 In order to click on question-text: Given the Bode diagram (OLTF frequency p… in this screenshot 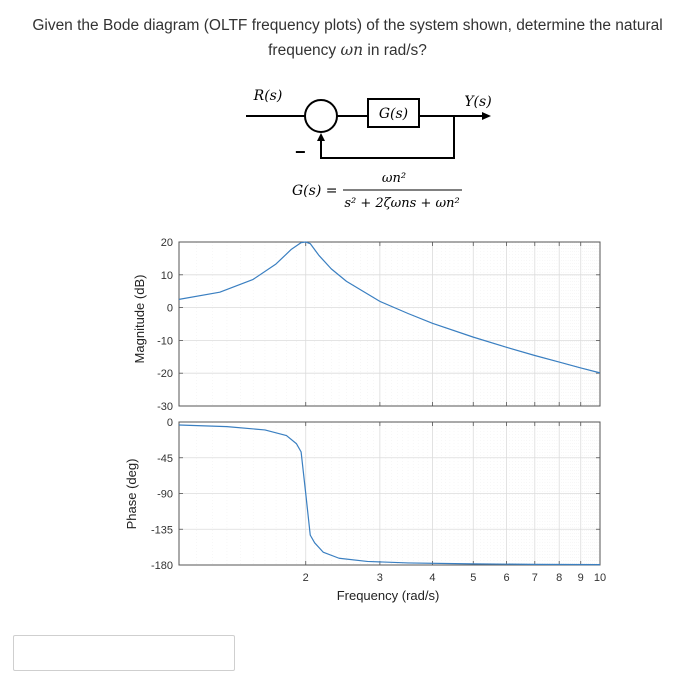, I will do `click(347, 38)`.